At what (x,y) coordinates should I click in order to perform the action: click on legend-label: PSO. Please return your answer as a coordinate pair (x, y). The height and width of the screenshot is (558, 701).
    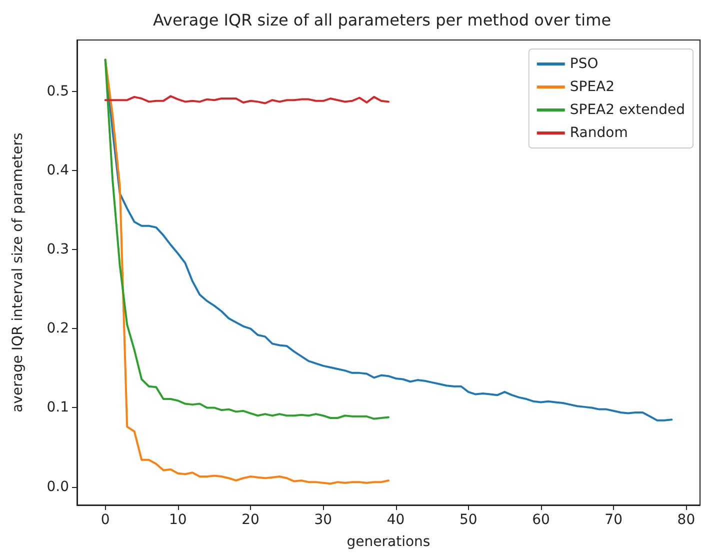
    Looking at the image, I should click on (584, 64).